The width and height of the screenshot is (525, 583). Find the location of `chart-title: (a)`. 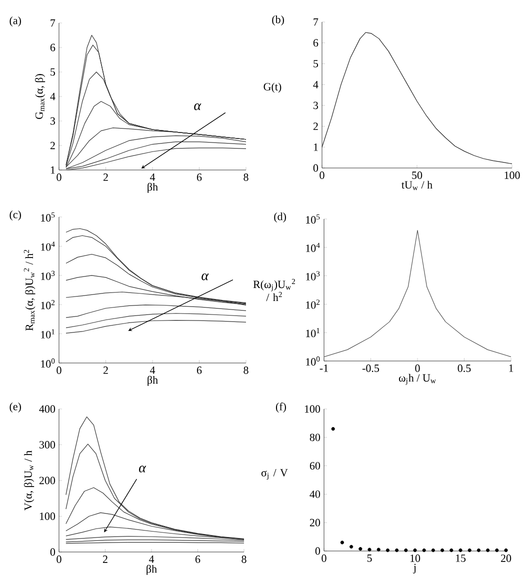

chart-title: (a) is located at coordinates (15, 21).